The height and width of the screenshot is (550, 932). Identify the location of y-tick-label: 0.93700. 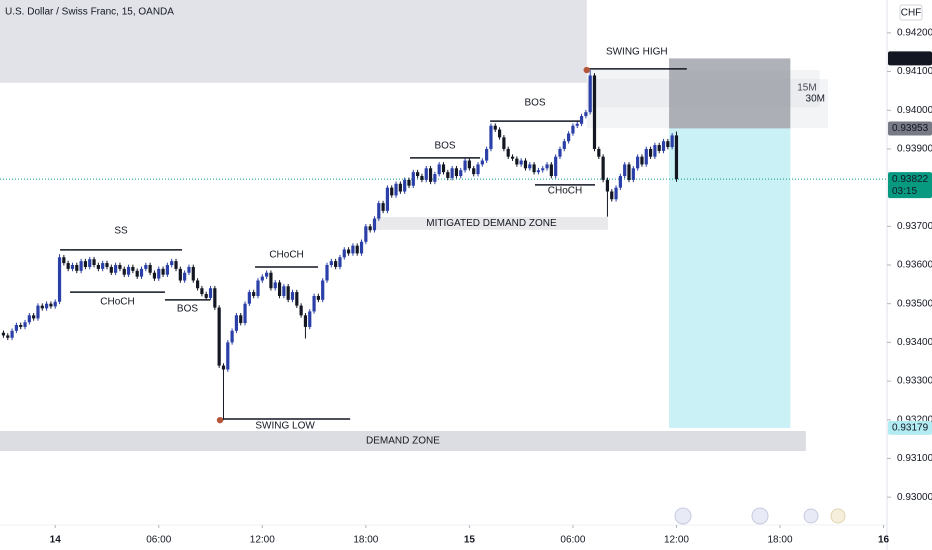
(914, 226).